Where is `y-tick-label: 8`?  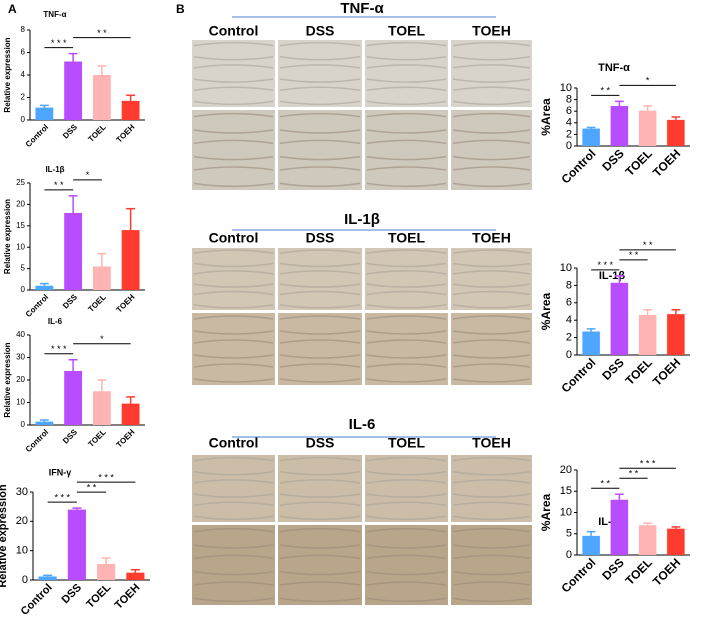 y-tick-label: 8 is located at coordinates (23, 29).